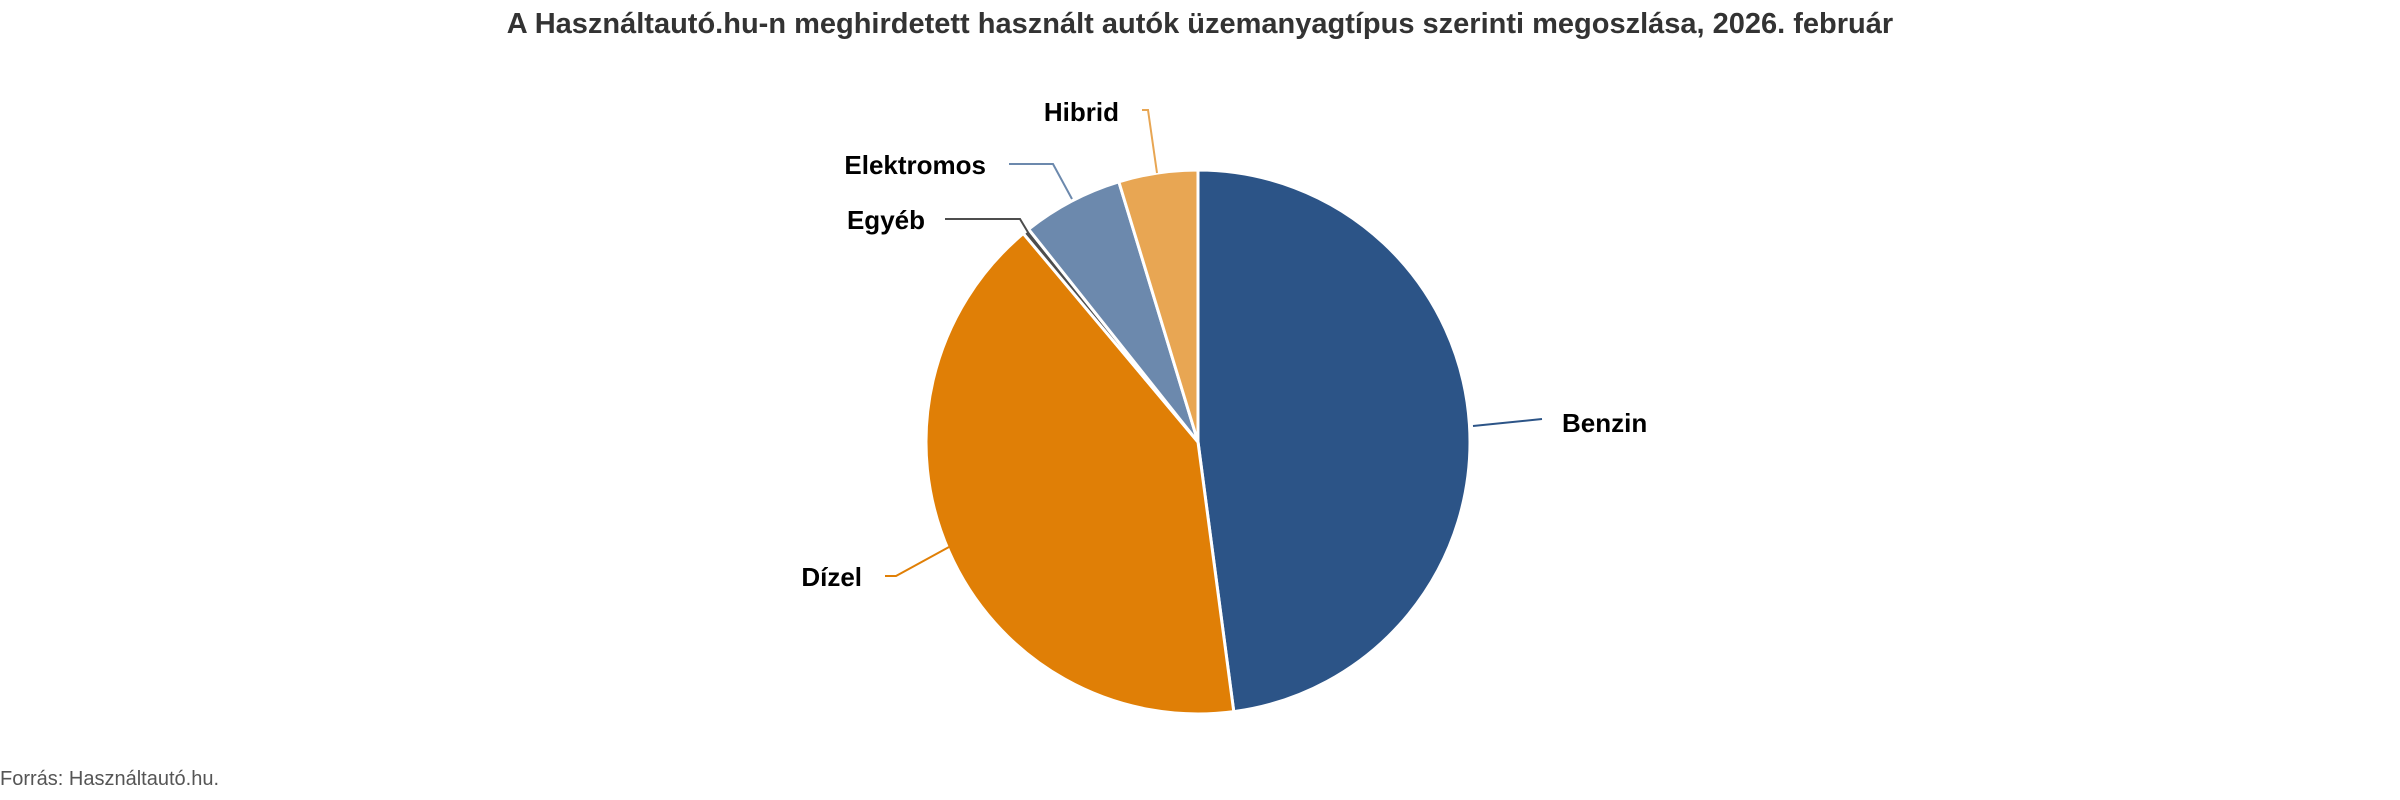 The image size is (2400, 800). I want to click on source-note: Forrás: Használtautó.hu., so click(109, 779).